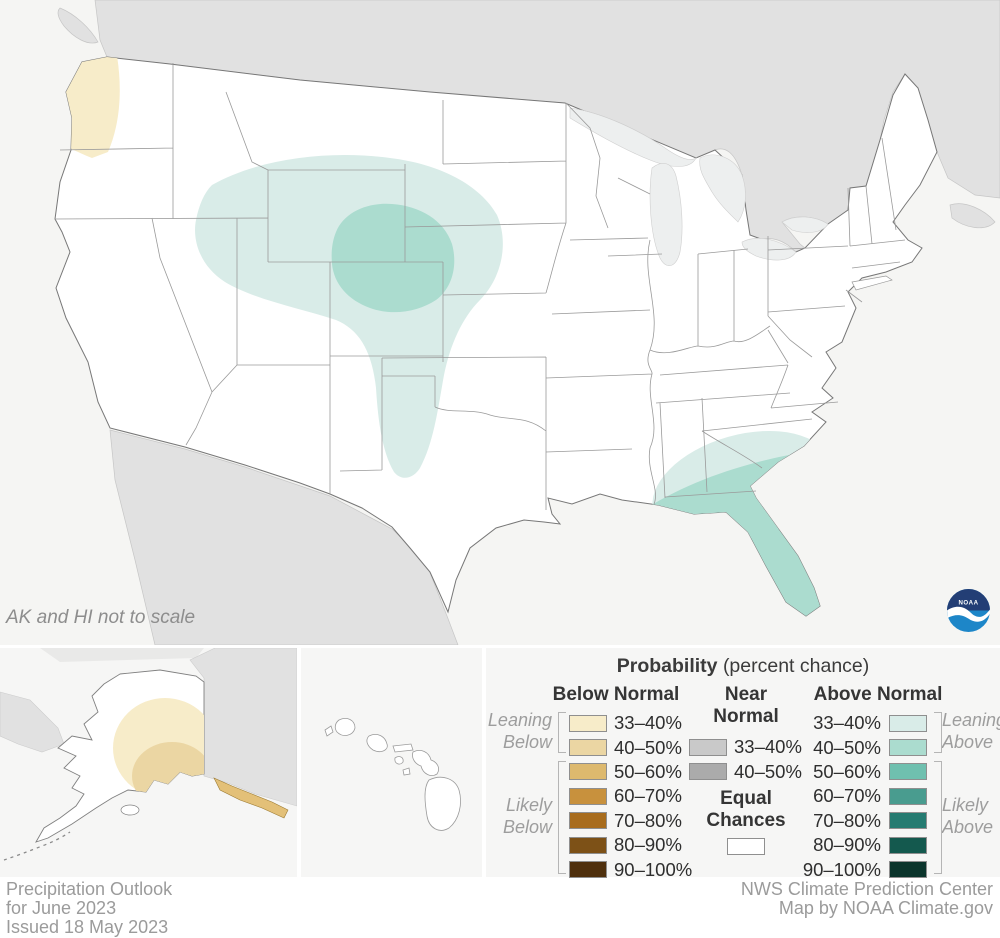 The height and width of the screenshot is (938, 1000). What do you see at coordinates (87, 927) in the screenshot?
I see `footer-outlook-line: Issued 18 May 2023` at bounding box center [87, 927].